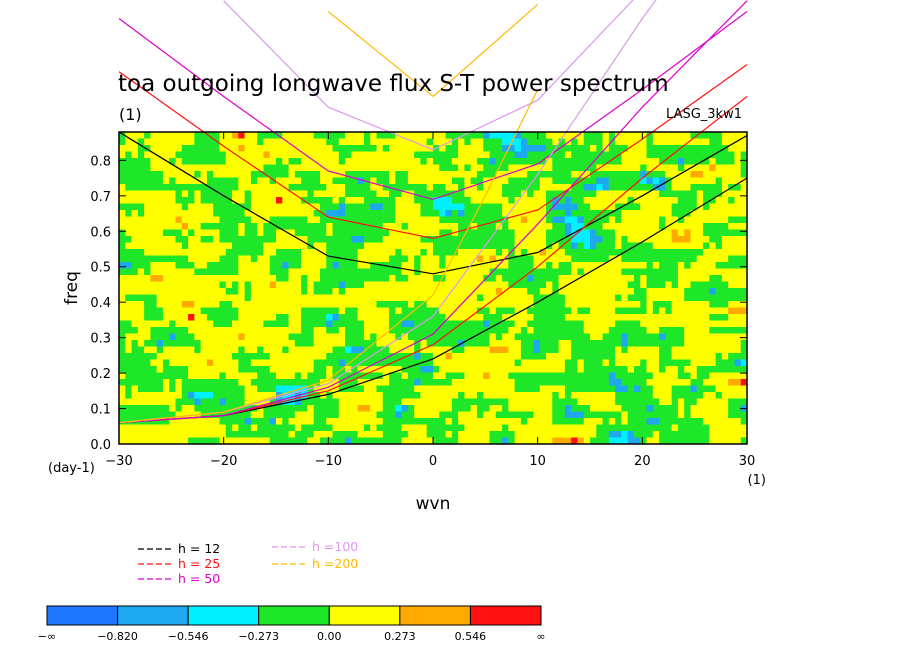 This screenshot has width=904, height=654. What do you see at coordinates (747, 461) in the screenshot?
I see `x-tick-label: 30` at bounding box center [747, 461].